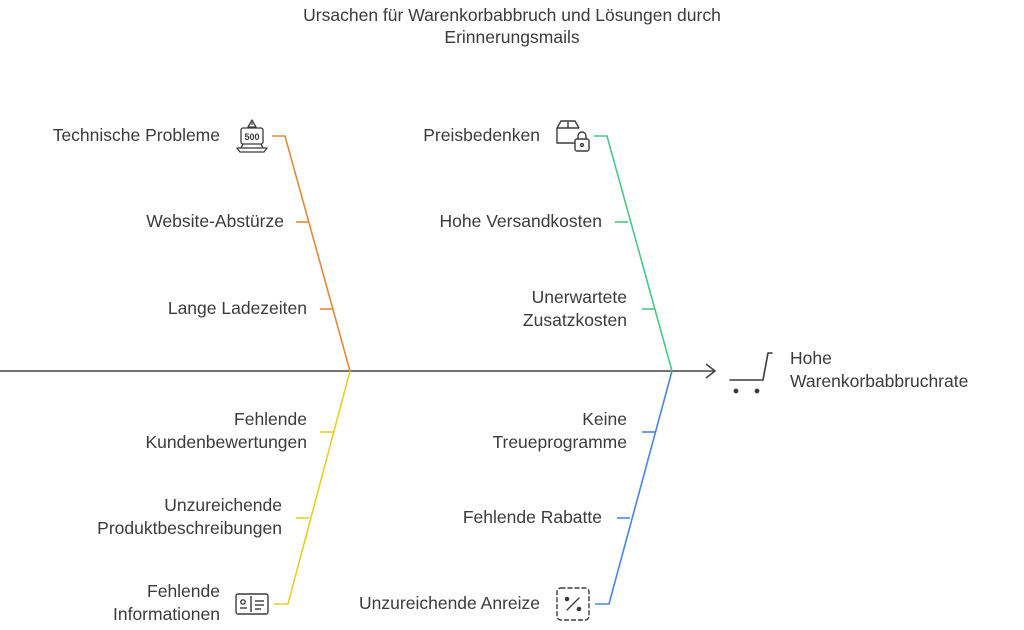 The width and height of the screenshot is (1024, 630). What do you see at coordinates (252, 604) in the screenshot?
I see `product-info-card-icon` at bounding box center [252, 604].